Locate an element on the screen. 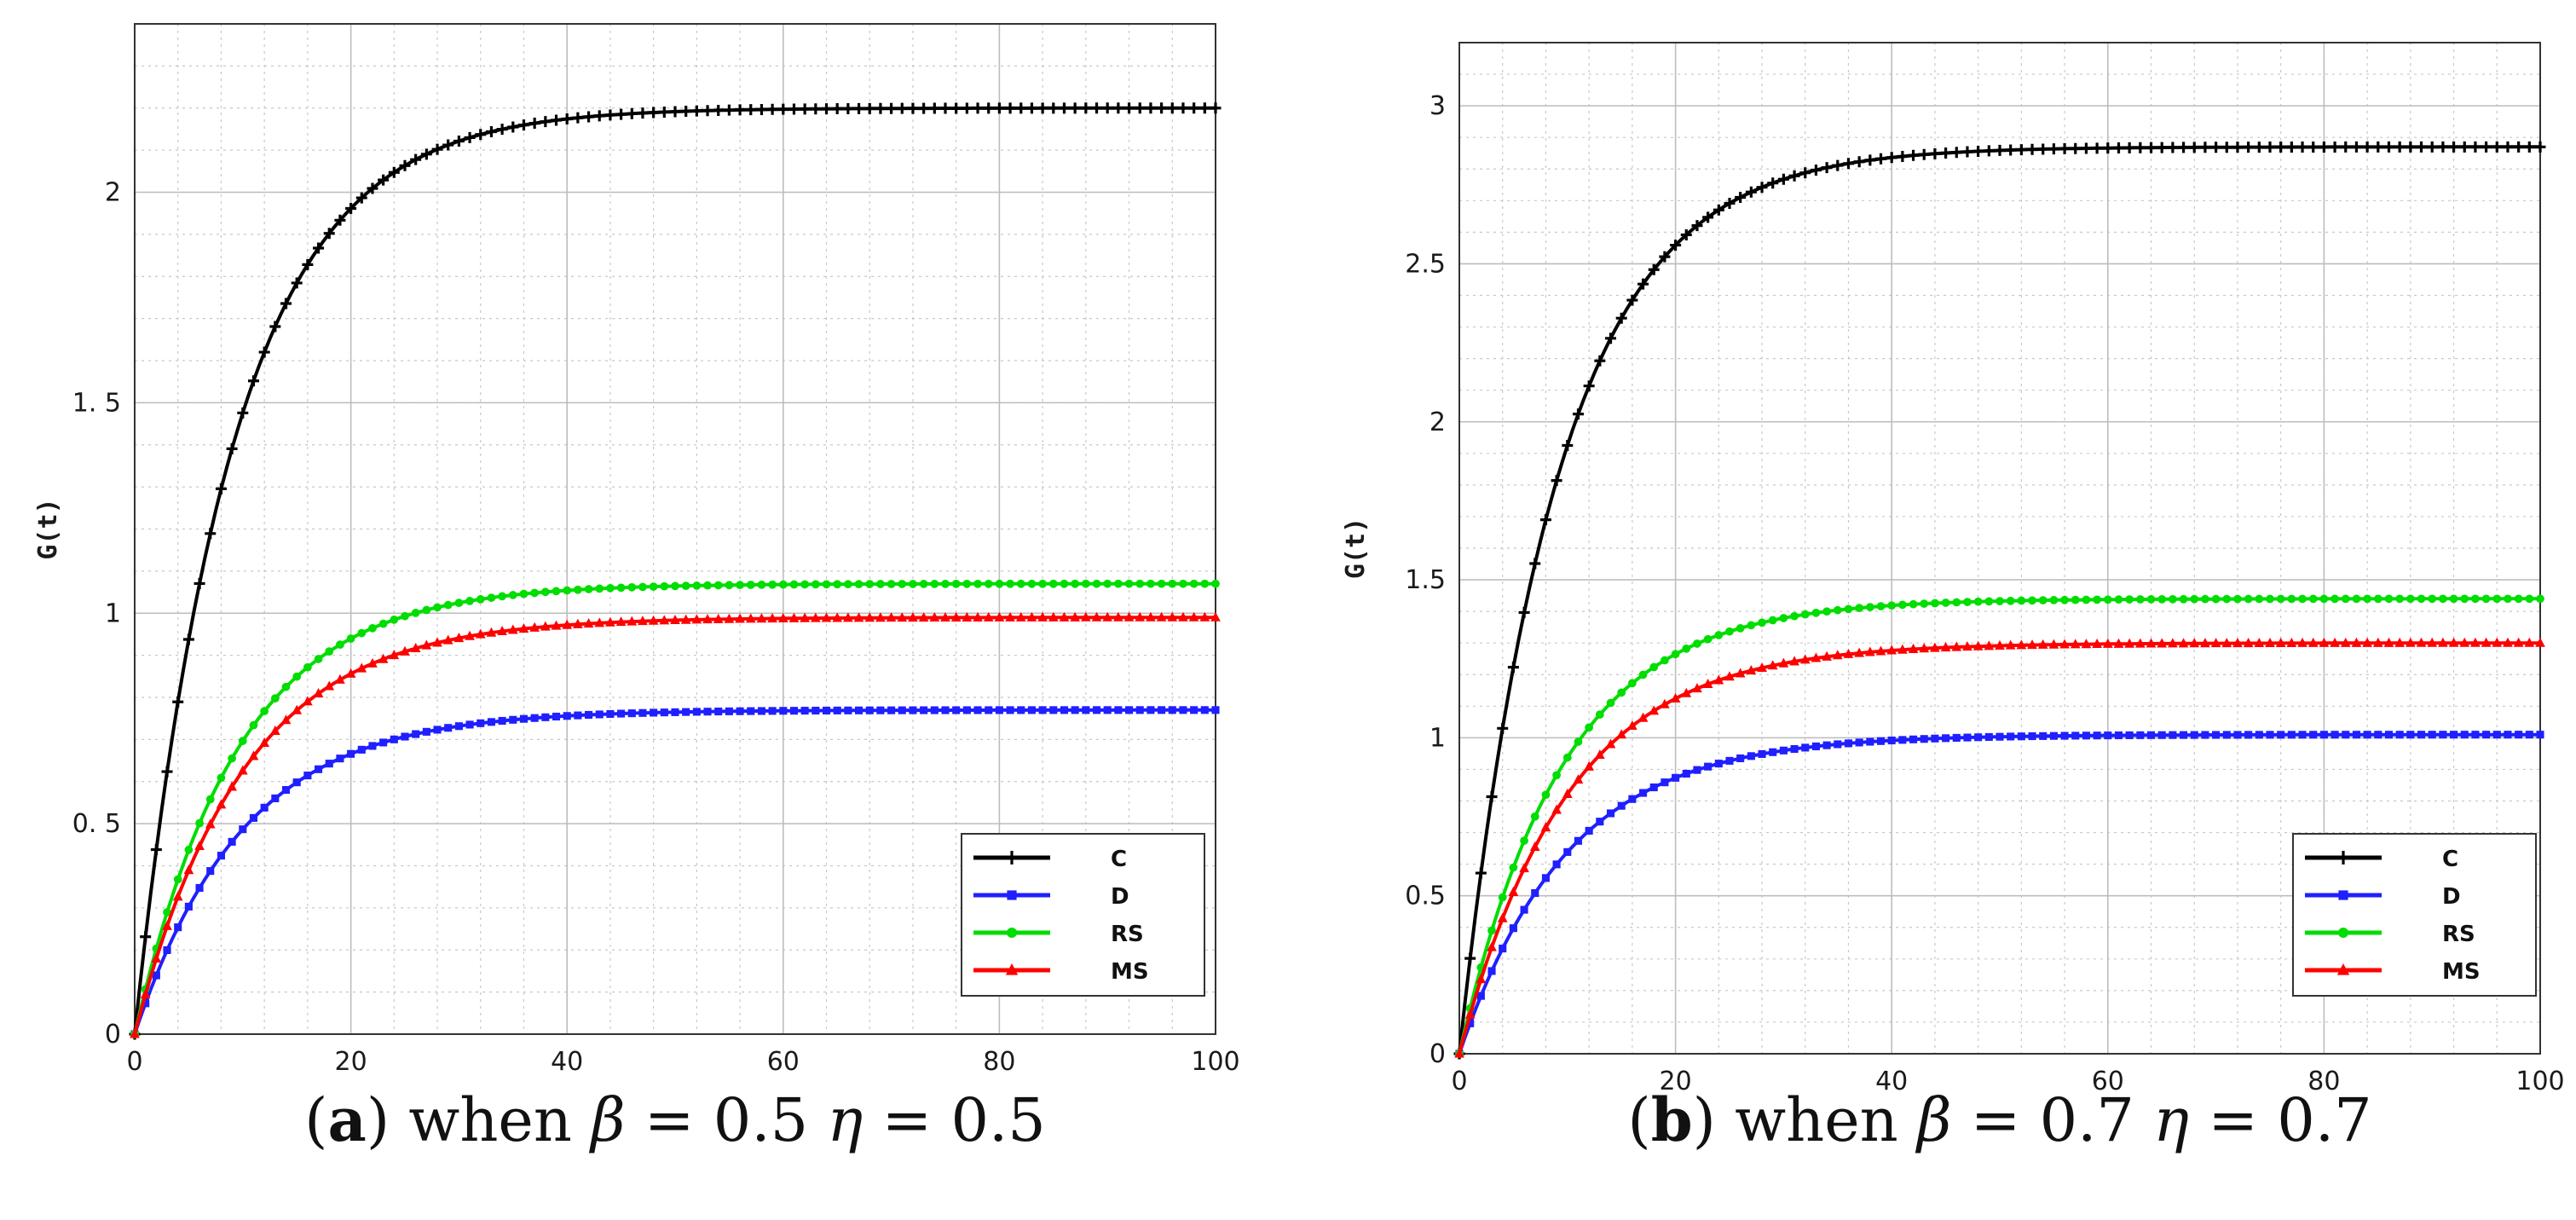 This screenshot has width=2576, height=1220. y-tick-label: 2 is located at coordinates (1438, 422).